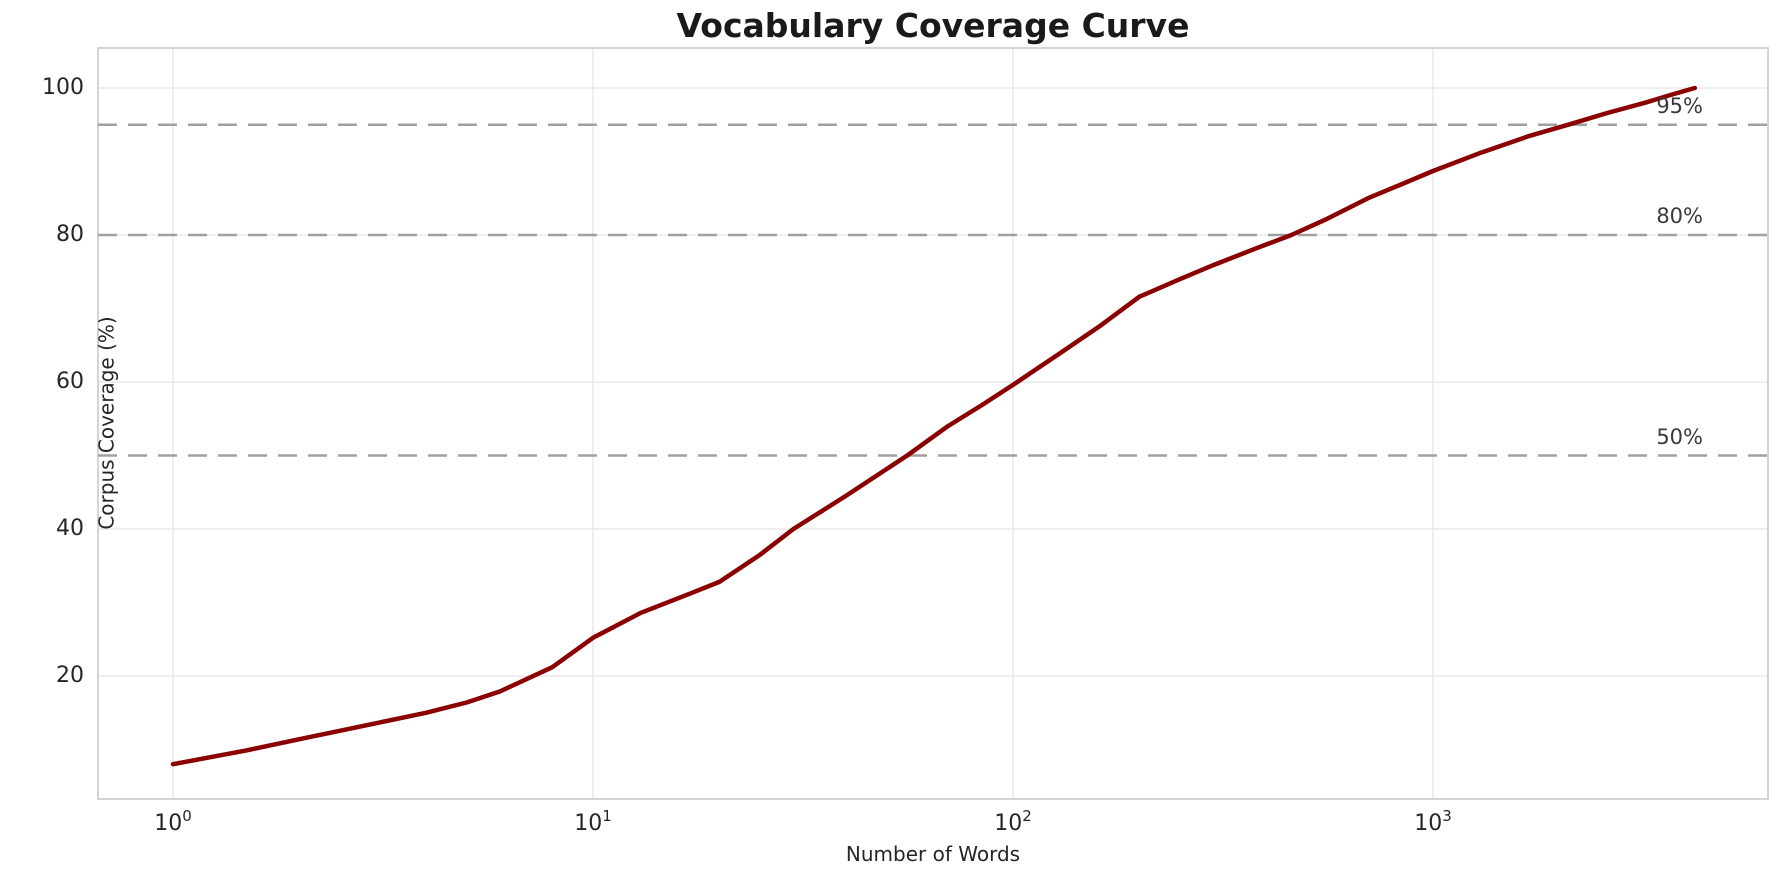 This screenshot has width=1784, height=883. What do you see at coordinates (70, 234) in the screenshot?
I see `y-tick-label-80: 80` at bounding box center [70, 234].